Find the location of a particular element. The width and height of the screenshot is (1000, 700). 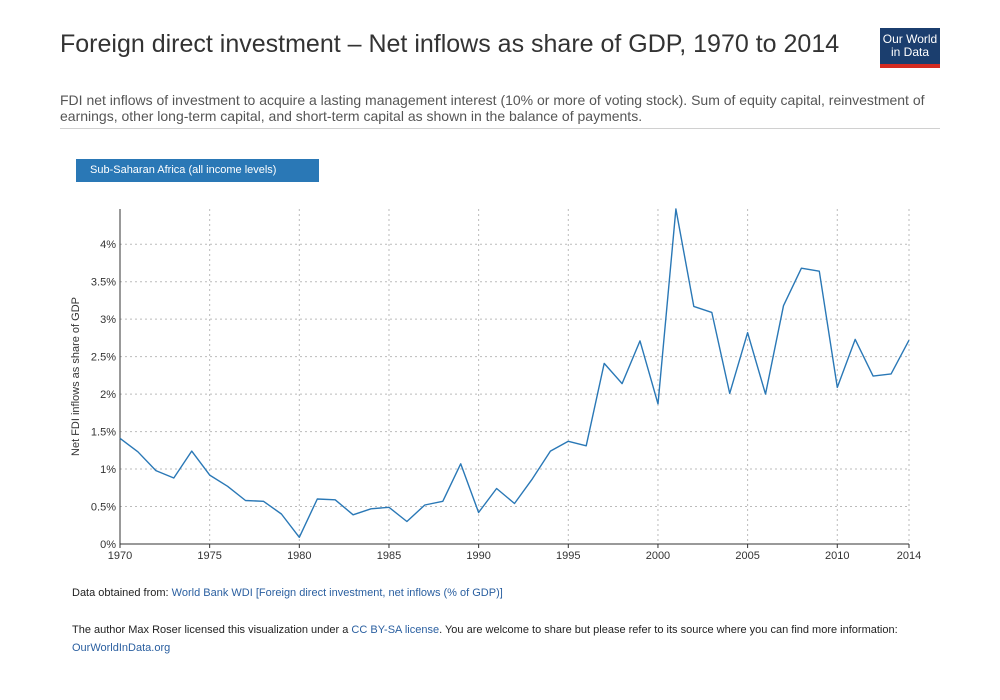

x-tick-label: 2010 is located at coordinates (837, 556).